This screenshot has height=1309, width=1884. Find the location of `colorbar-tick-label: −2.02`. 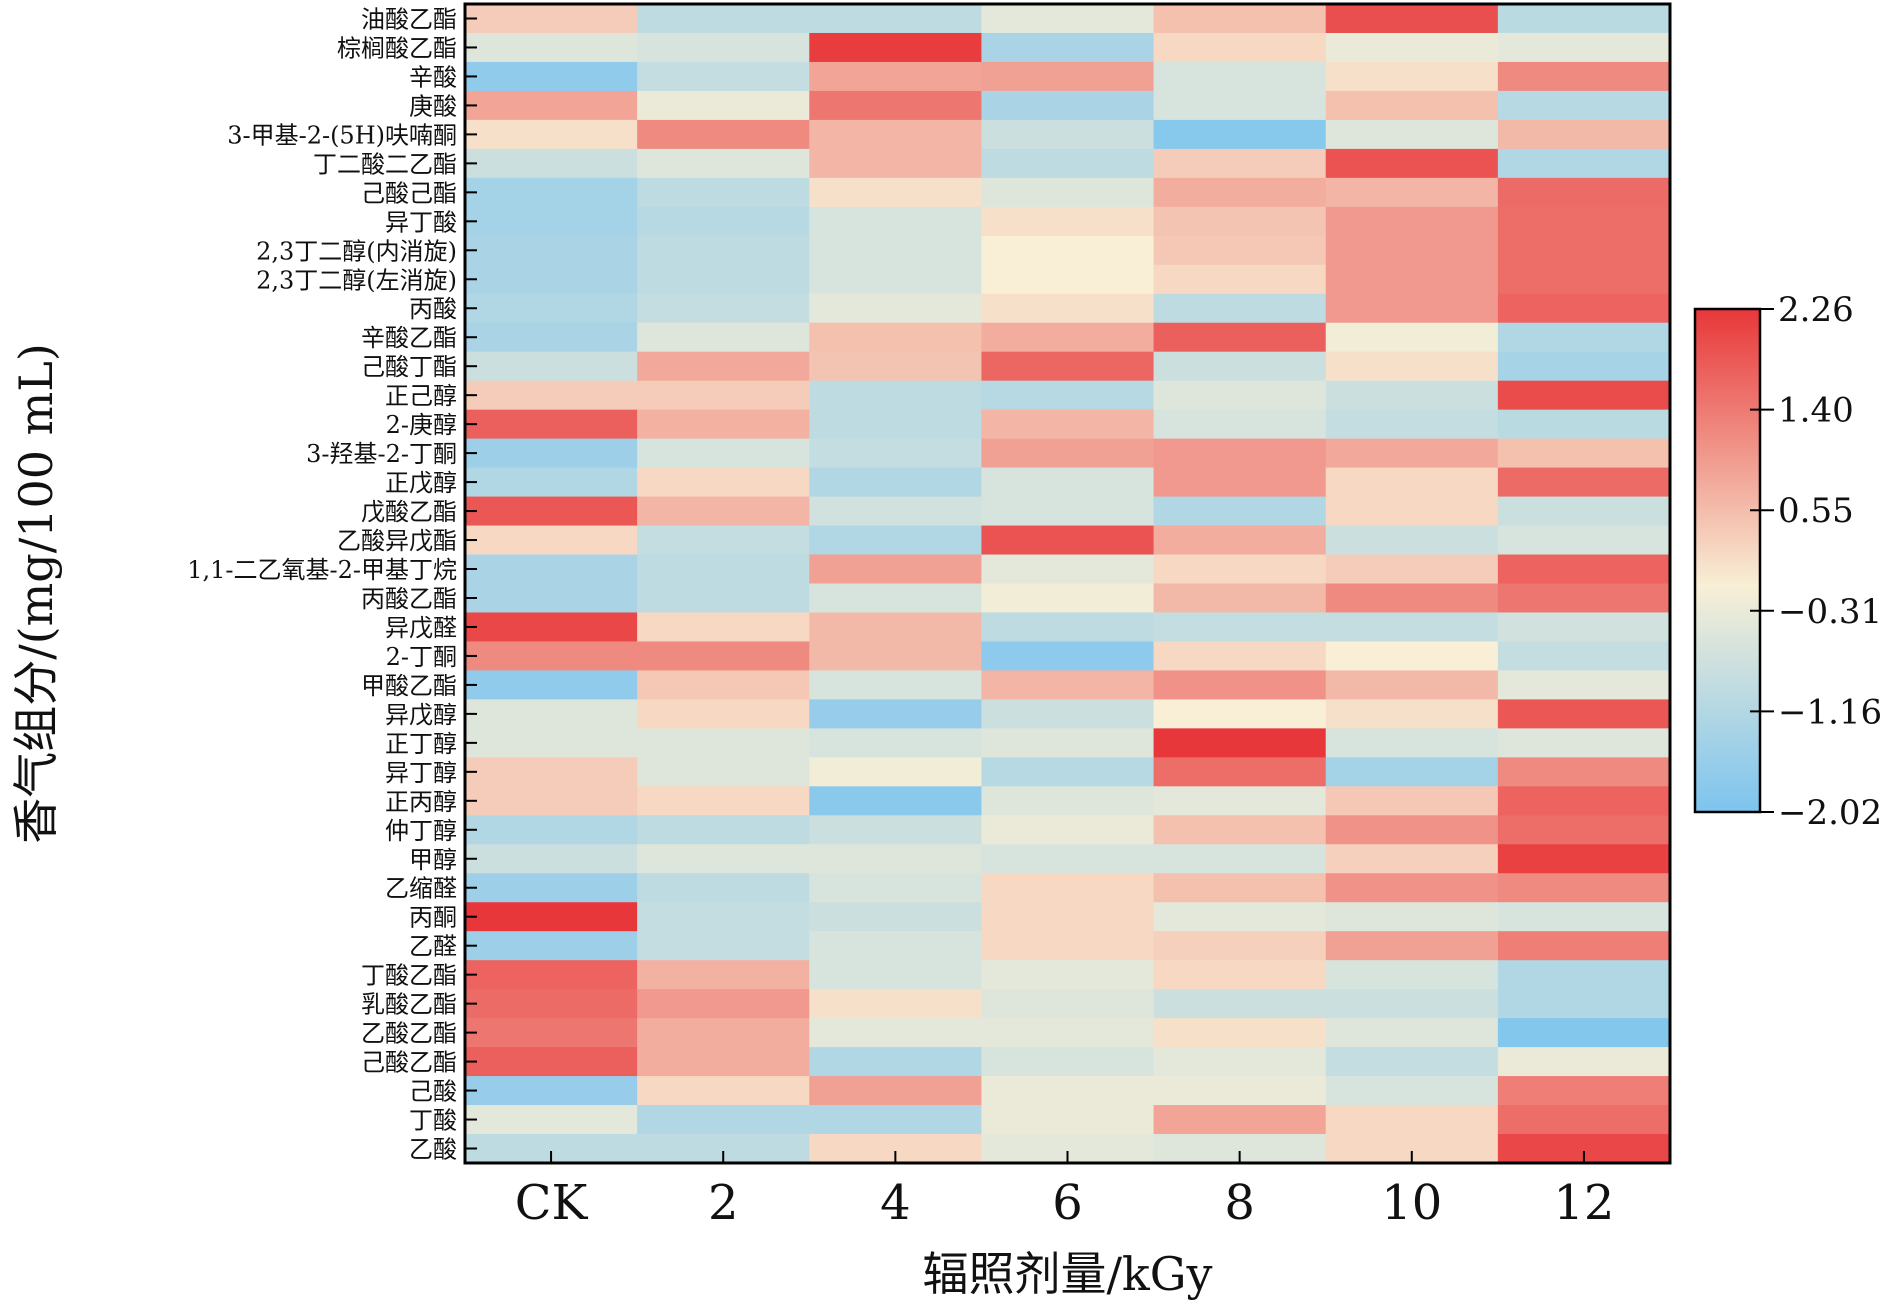

colorbar-tick-label: −2.02 is located at coordinates (1830, 813).